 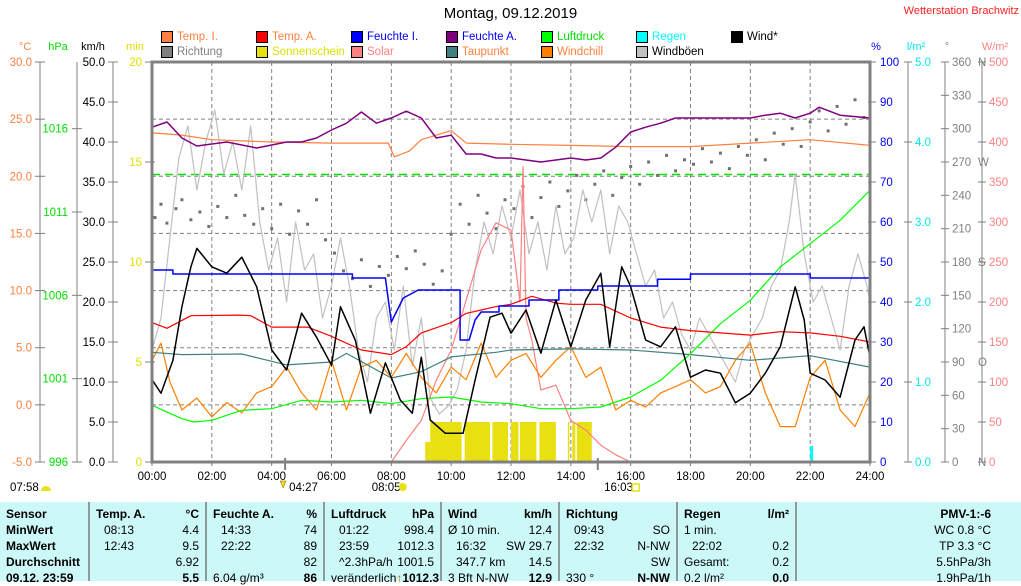 I want to click on axis-tick-label: 210, so click(x=961, y=230).